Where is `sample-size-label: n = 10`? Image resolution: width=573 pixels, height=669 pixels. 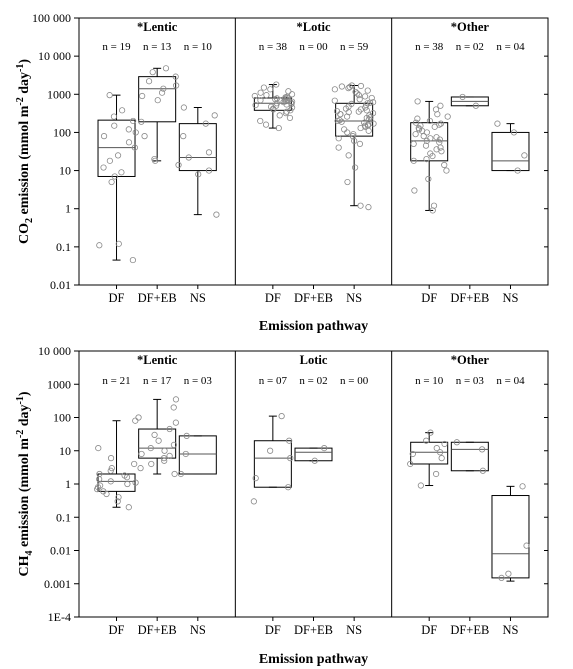
sample-size-label: n = 10 is located at coordinates (429, 381).